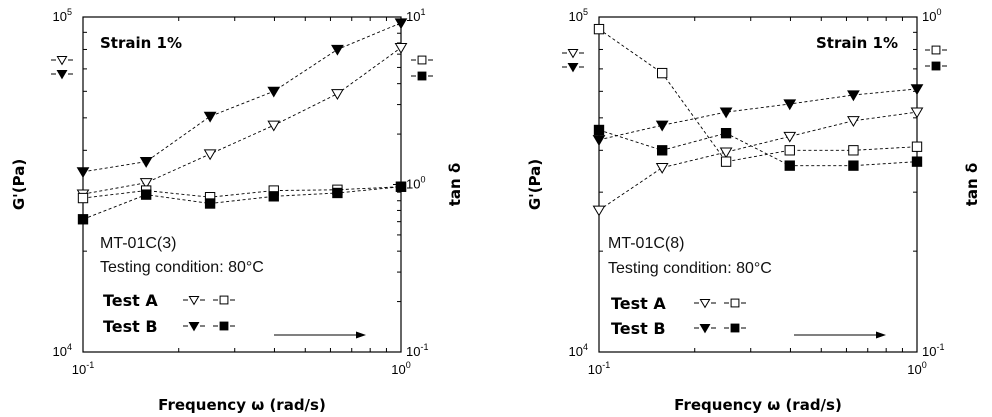  What do you see at coordinates (646, 243) in the screenshot?
I see `sample-label: MT-01C(8)` at bounding box center [646, 243].